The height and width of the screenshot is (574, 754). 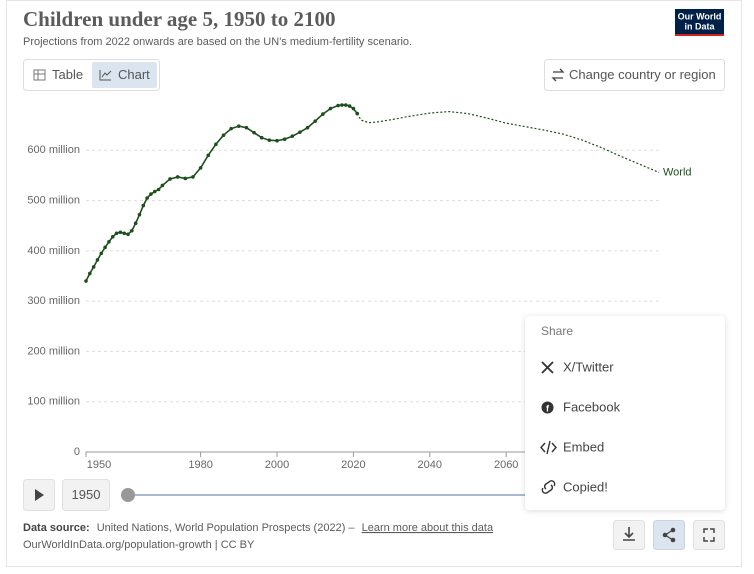 What do you see at coordinates (39, 495) in the screenshot?
I see `play-button` at bounding box center [39, 495].